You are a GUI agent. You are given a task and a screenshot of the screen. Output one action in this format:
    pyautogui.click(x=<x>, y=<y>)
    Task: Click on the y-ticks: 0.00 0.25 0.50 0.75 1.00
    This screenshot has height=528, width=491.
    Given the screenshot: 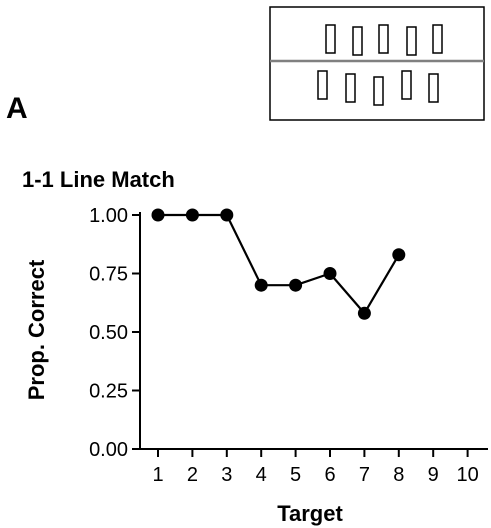 What is the action you would take?
    pyautogui.click(x=114, y=333)
    